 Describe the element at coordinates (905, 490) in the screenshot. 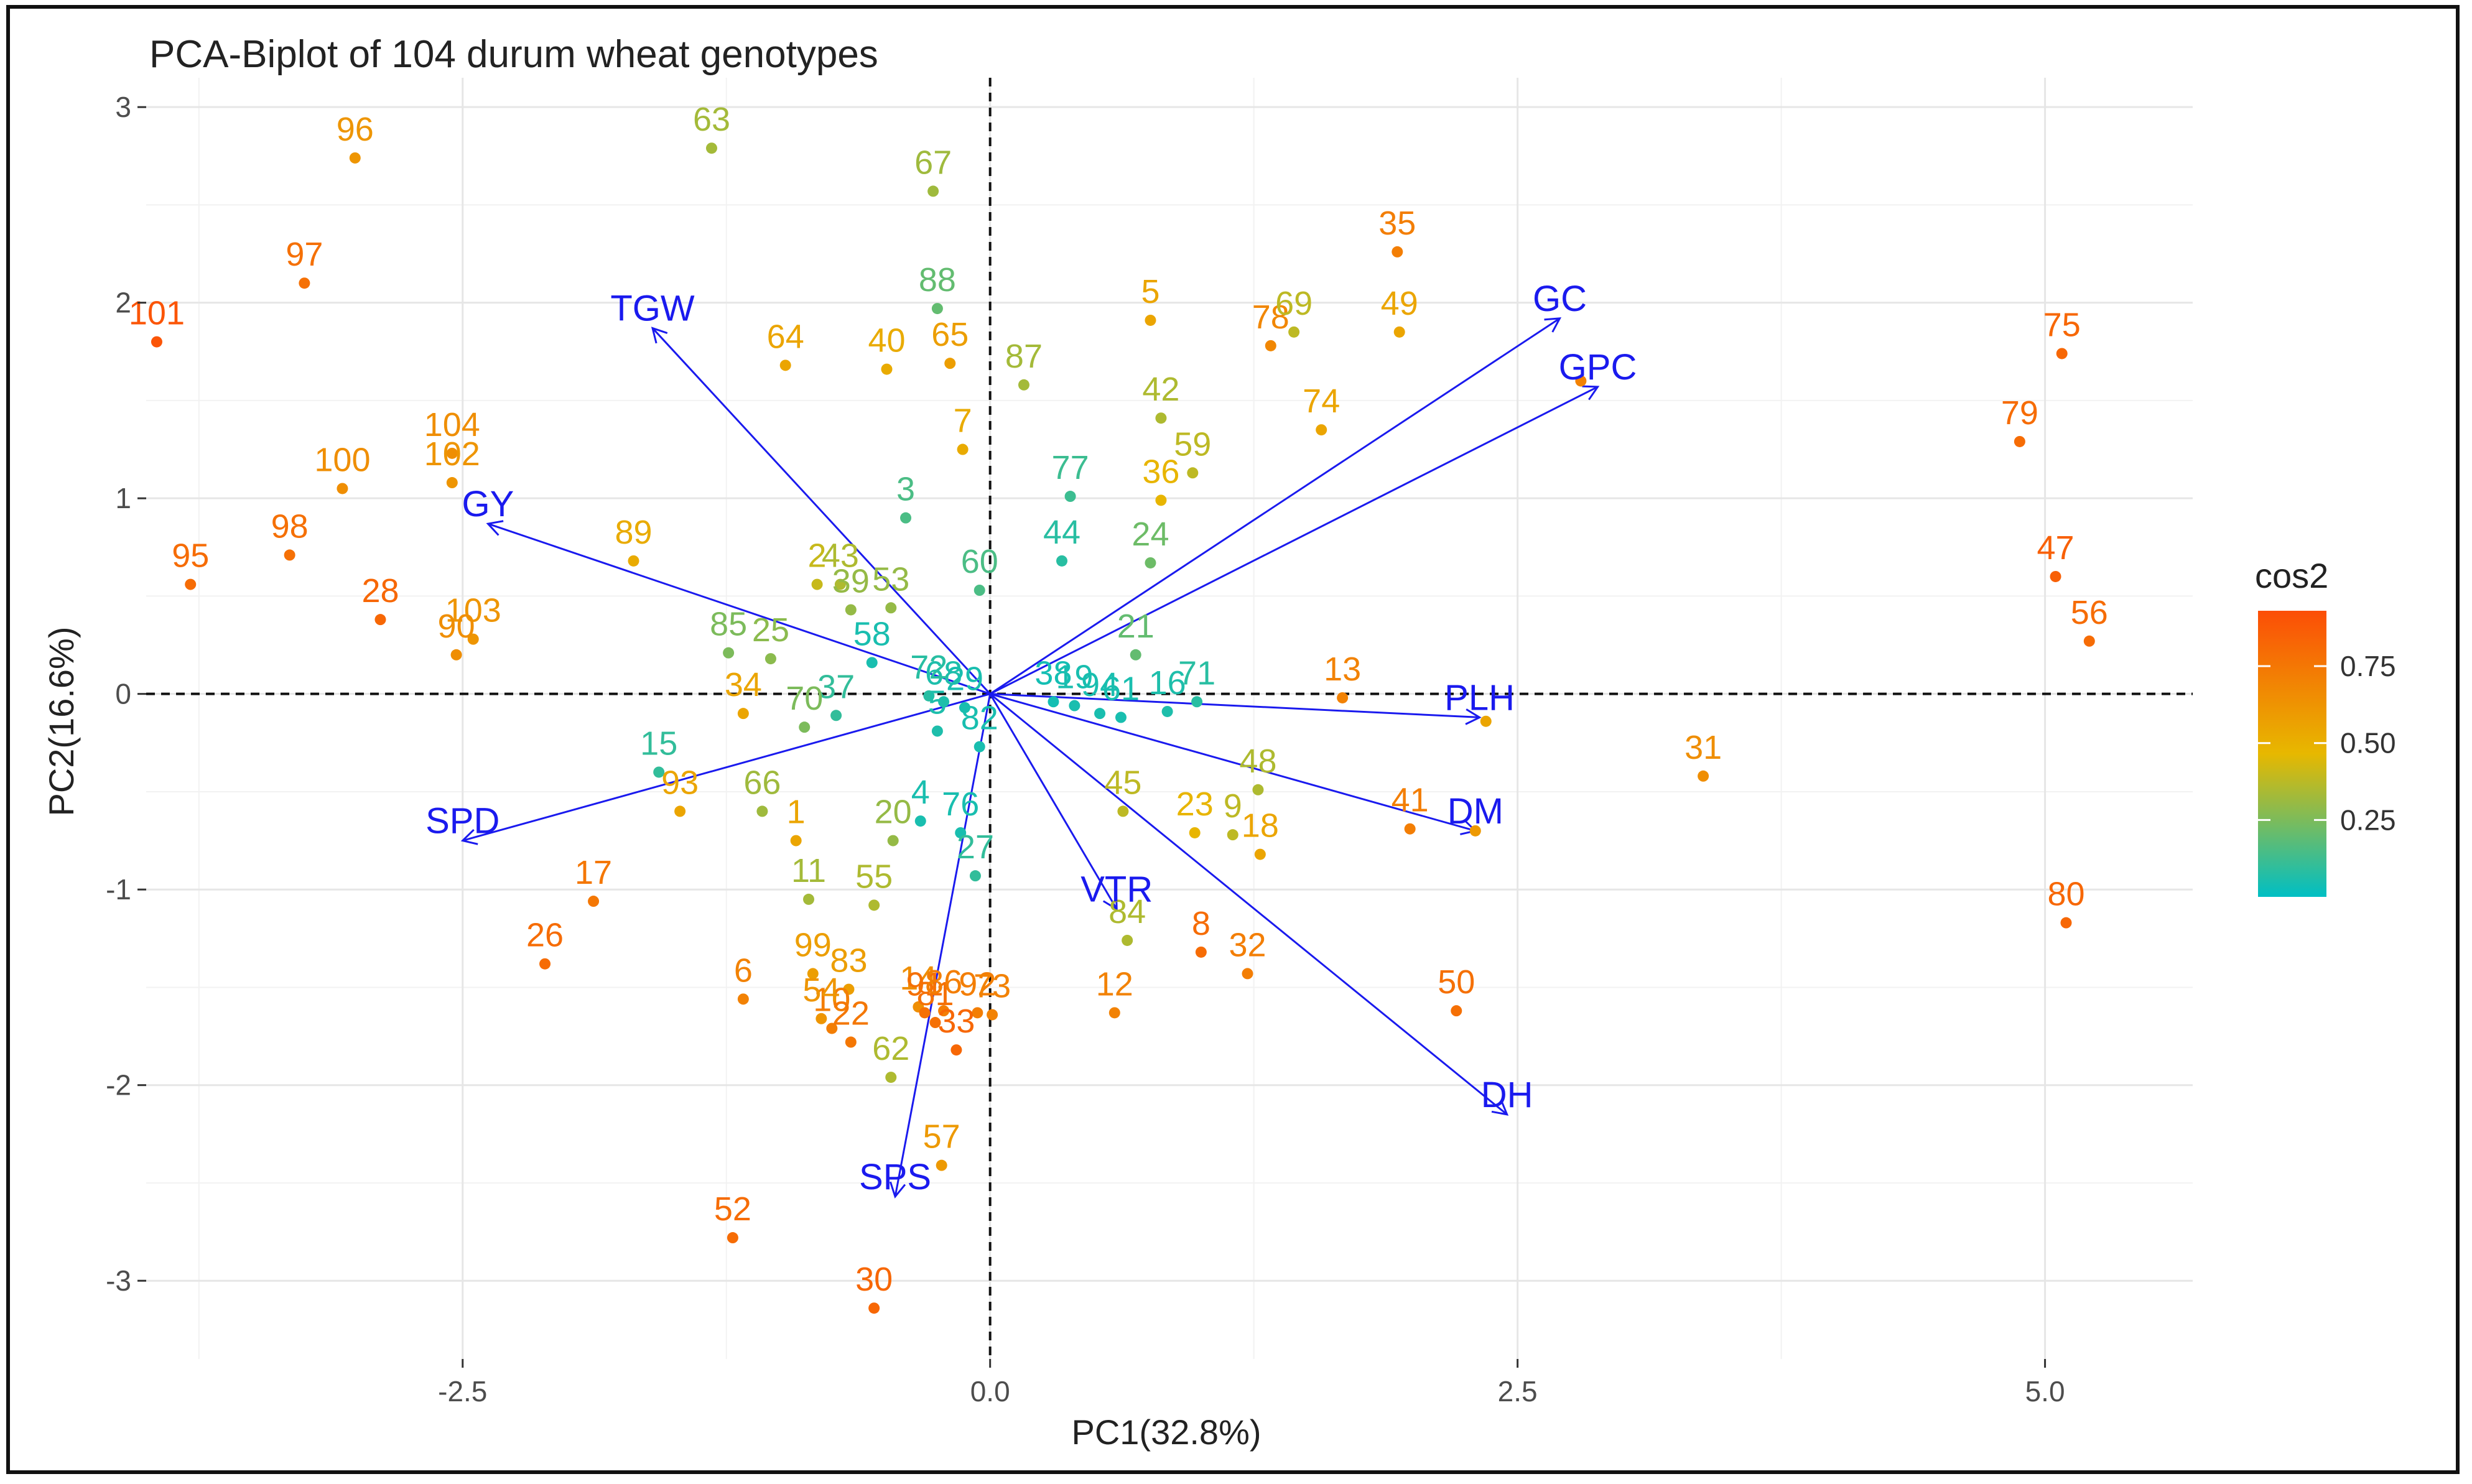

I see `genotype-label: 3` at that location.